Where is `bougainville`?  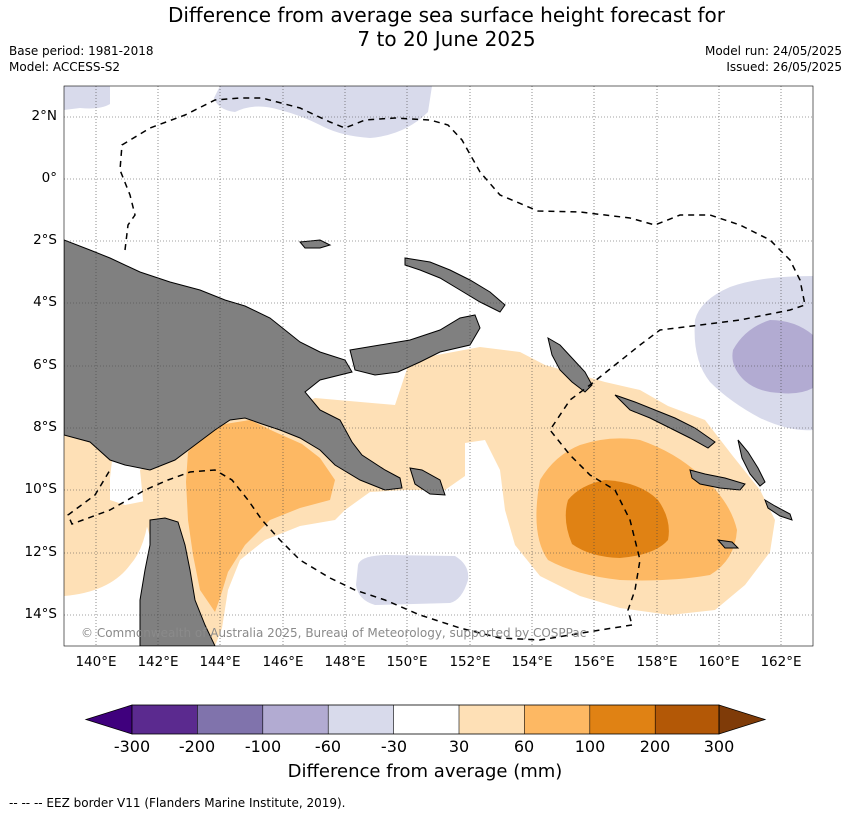 bougainville is located at coordinates (570, 364).